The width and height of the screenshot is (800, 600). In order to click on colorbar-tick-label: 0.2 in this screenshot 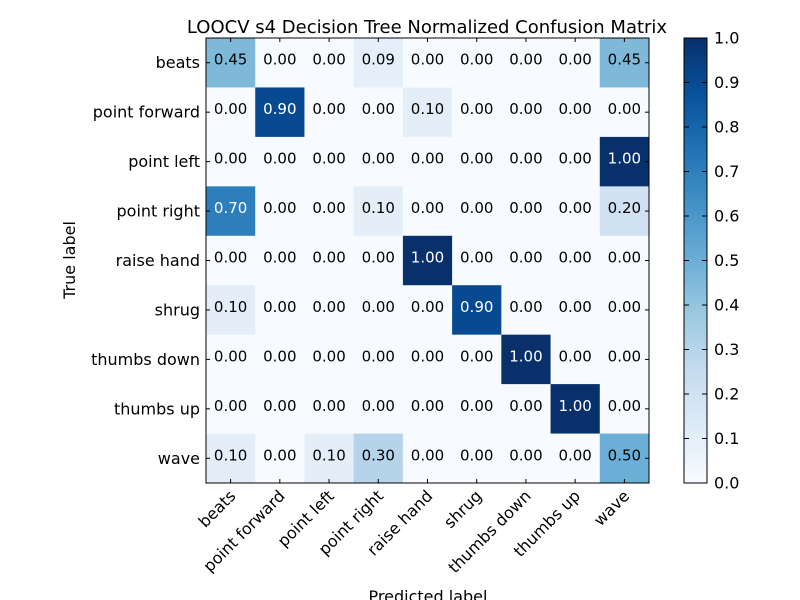, I will do `click(726, 394)`.